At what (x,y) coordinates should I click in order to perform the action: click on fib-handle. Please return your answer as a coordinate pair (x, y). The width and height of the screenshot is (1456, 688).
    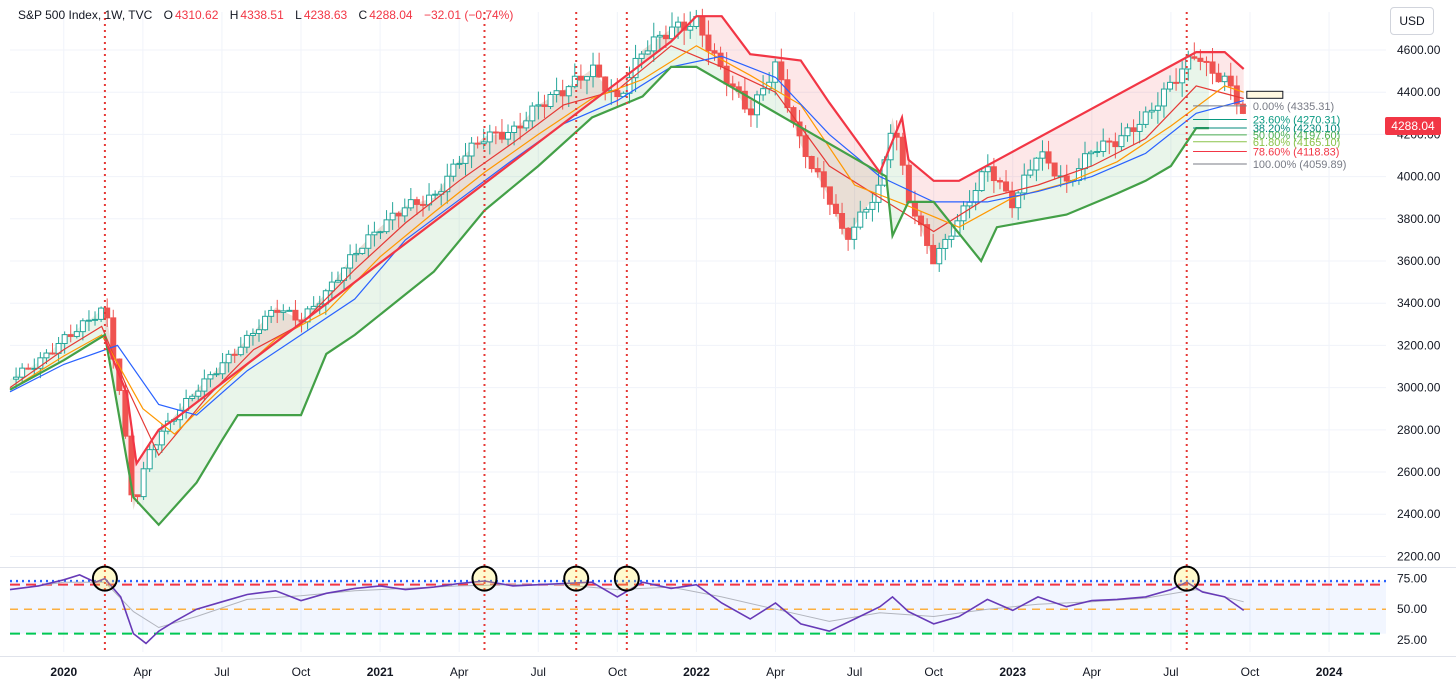
    Looking at the image, I should click on (1265, 94).